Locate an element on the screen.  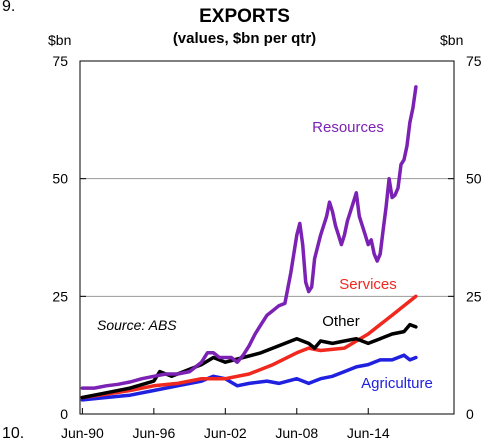
x-tick-label: Jun-08 is located at coordinates (296, 433).